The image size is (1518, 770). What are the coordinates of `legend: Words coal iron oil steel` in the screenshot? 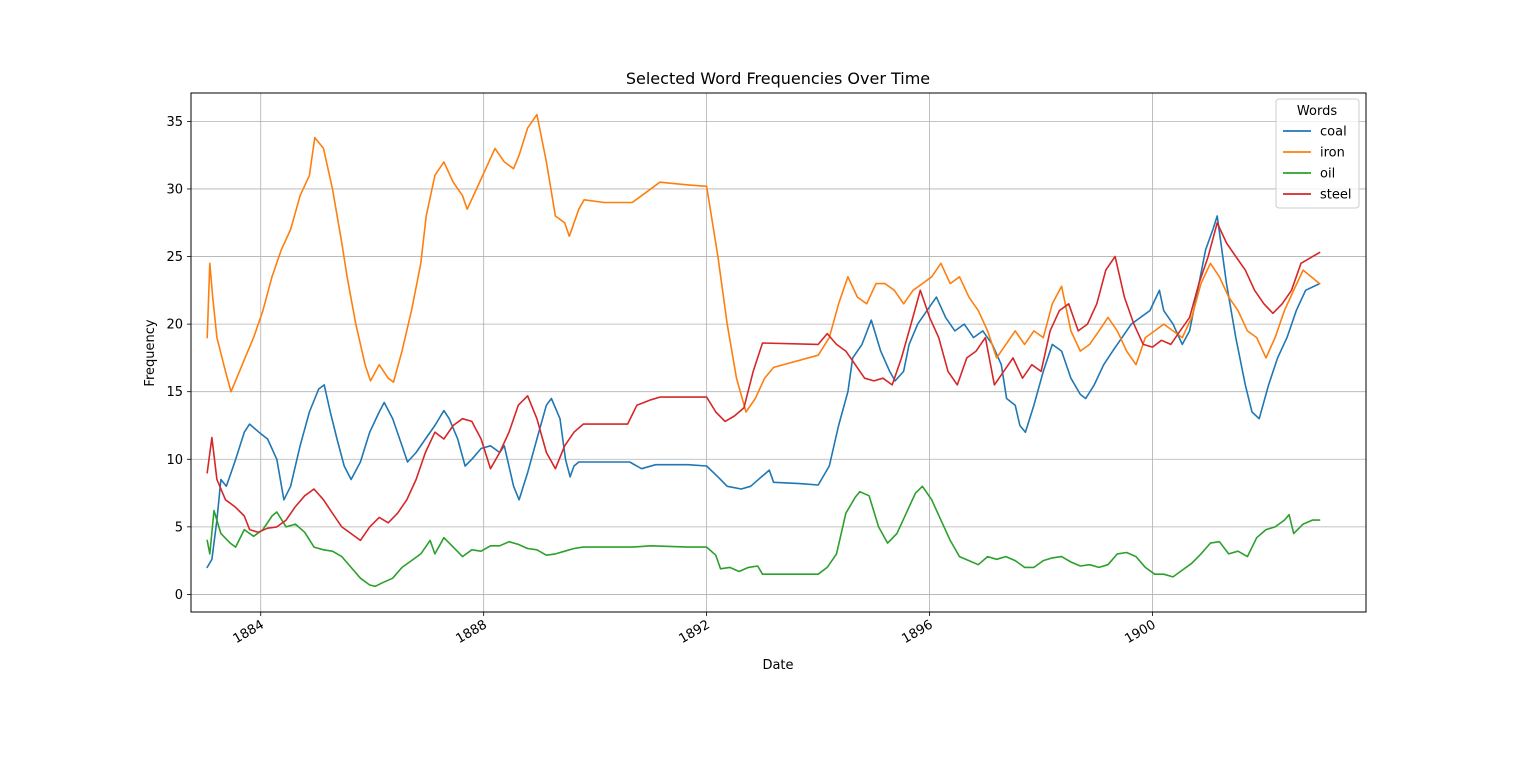 It's located at (1317, 153).